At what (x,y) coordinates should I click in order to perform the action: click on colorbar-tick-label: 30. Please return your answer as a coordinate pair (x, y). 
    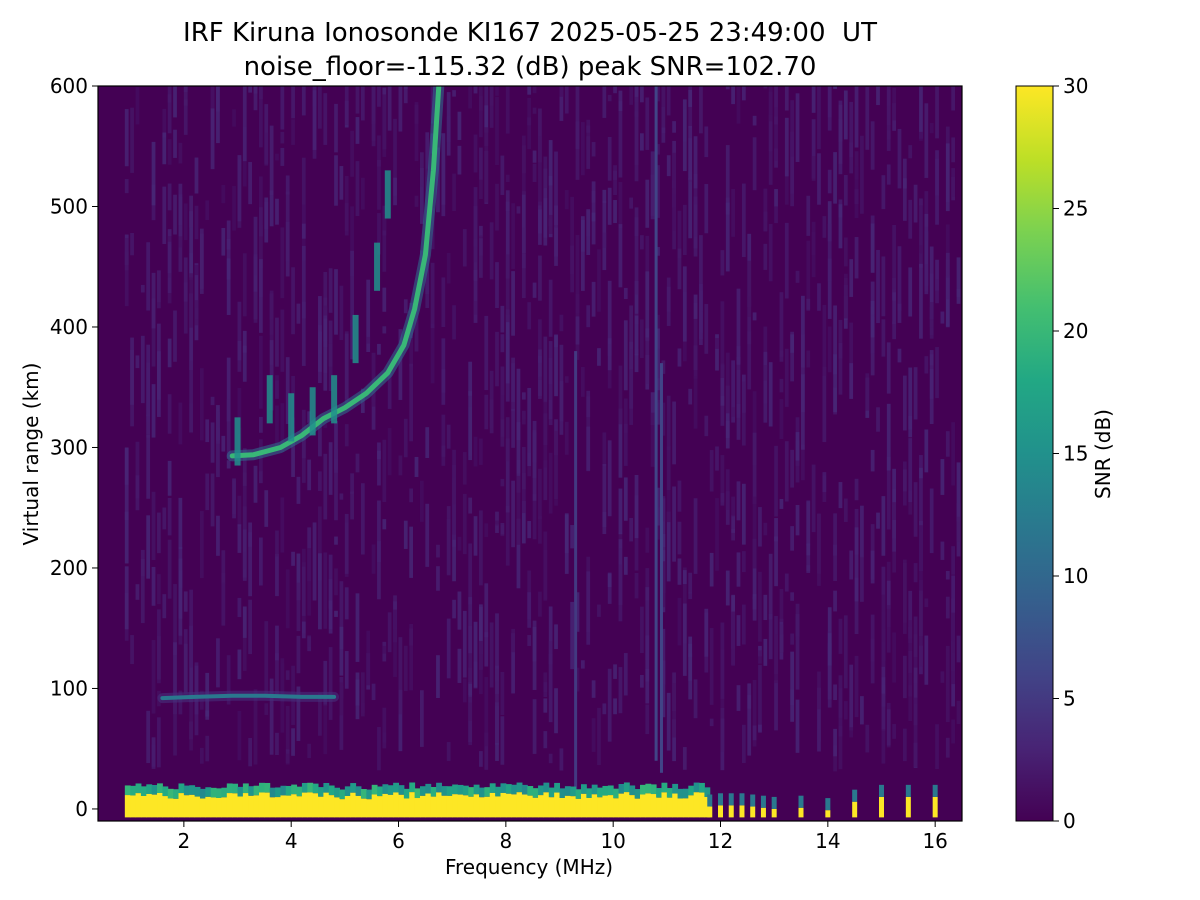
    Looking at the image, I should click on (1075, 86).